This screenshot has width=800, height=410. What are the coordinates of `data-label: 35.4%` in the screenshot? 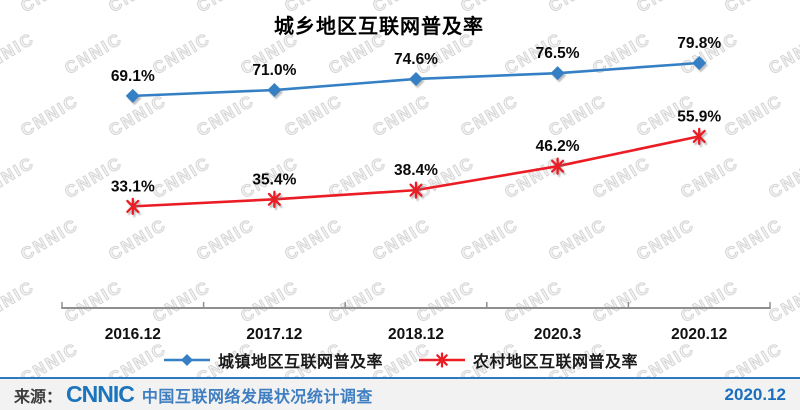 It's located at (274, 179).